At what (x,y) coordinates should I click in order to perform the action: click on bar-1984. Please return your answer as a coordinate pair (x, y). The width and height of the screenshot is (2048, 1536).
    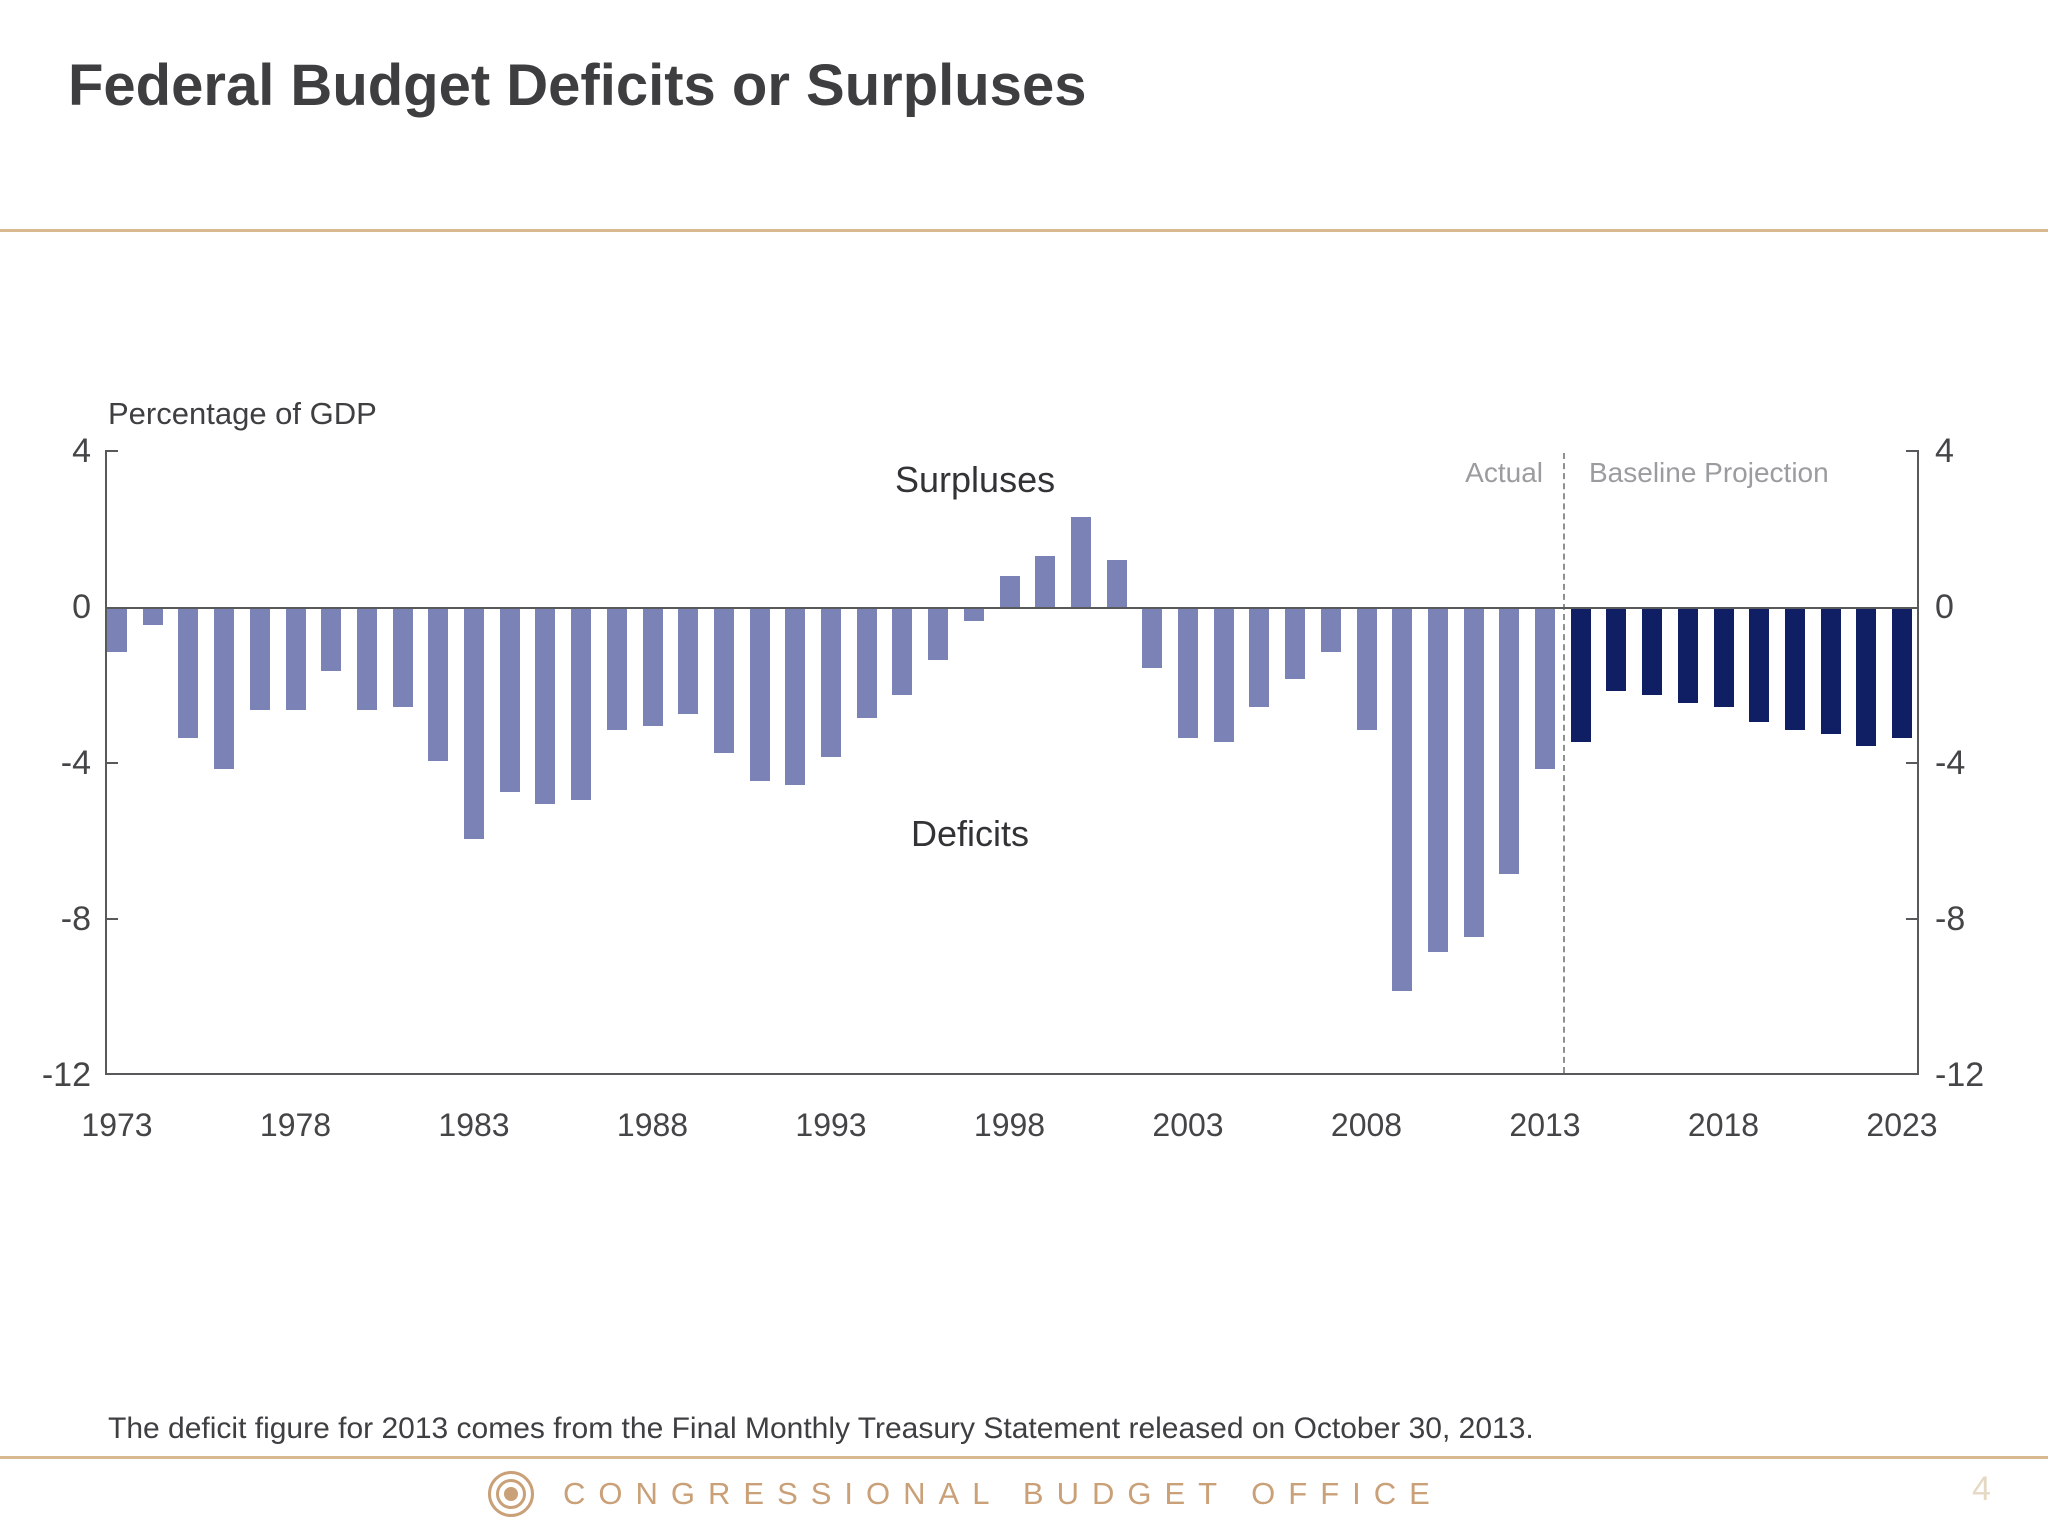
    Looking at the image, I should click on (509, 701).